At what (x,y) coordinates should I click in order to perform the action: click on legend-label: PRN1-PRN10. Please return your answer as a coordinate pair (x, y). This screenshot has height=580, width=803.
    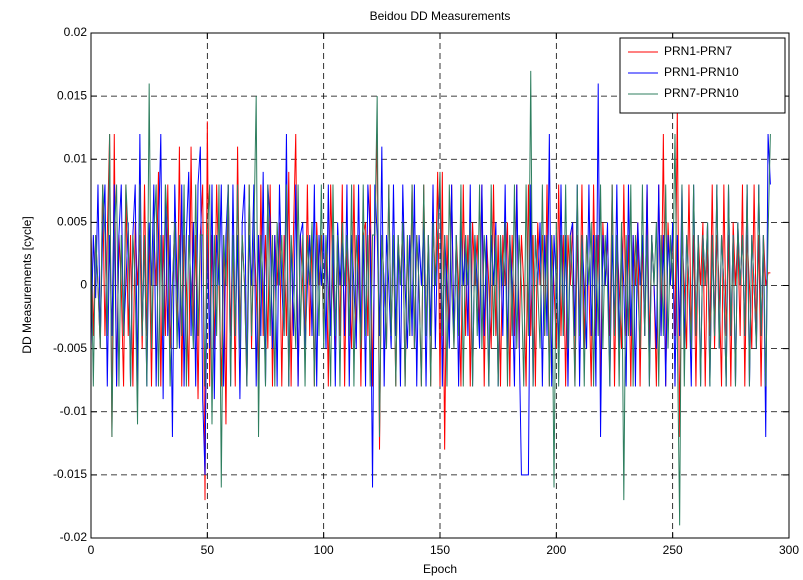
    Looking at the image, I should click on (701, 72).